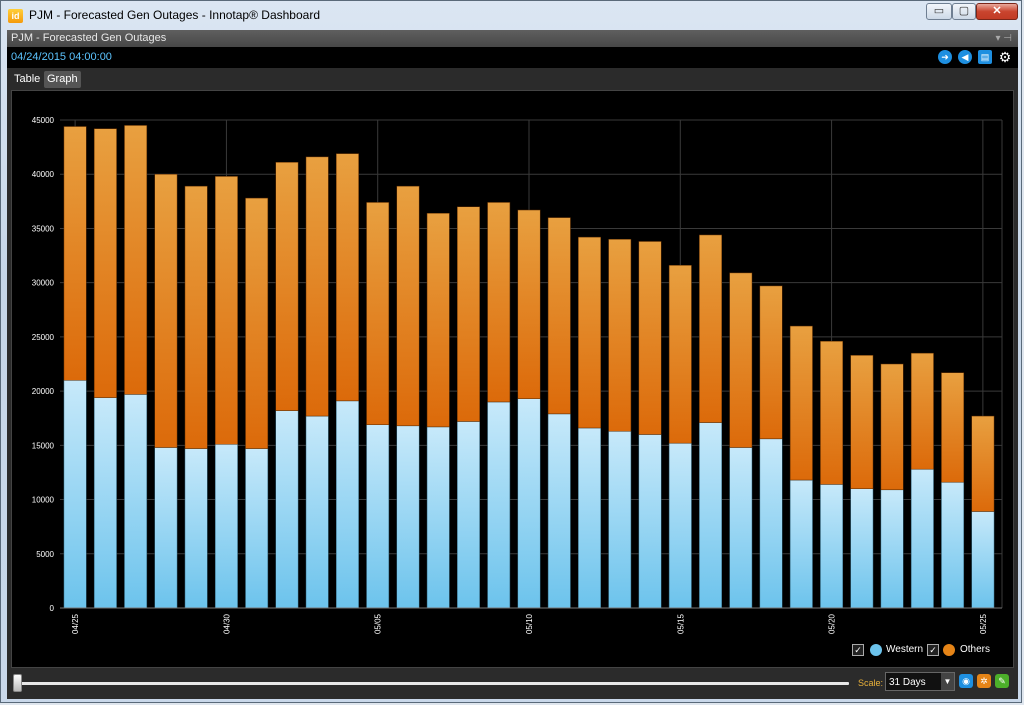 The height and width of the screenshot is (705, 1024). Describe the element at coordinates (75, 623) in the screenshot. I see `x-tick-label: 04/25` at that location.